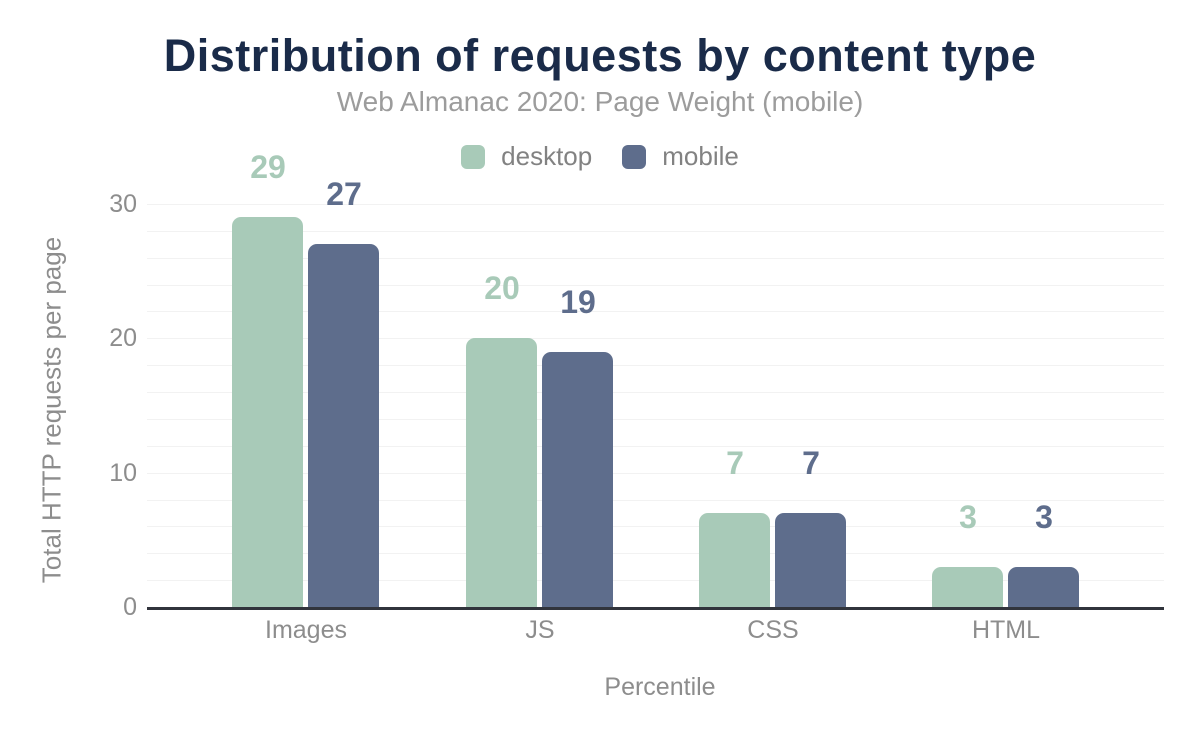 The image size is (1200, 742). I want to click on mobile-series-swatch-icon, so click(634, 156).